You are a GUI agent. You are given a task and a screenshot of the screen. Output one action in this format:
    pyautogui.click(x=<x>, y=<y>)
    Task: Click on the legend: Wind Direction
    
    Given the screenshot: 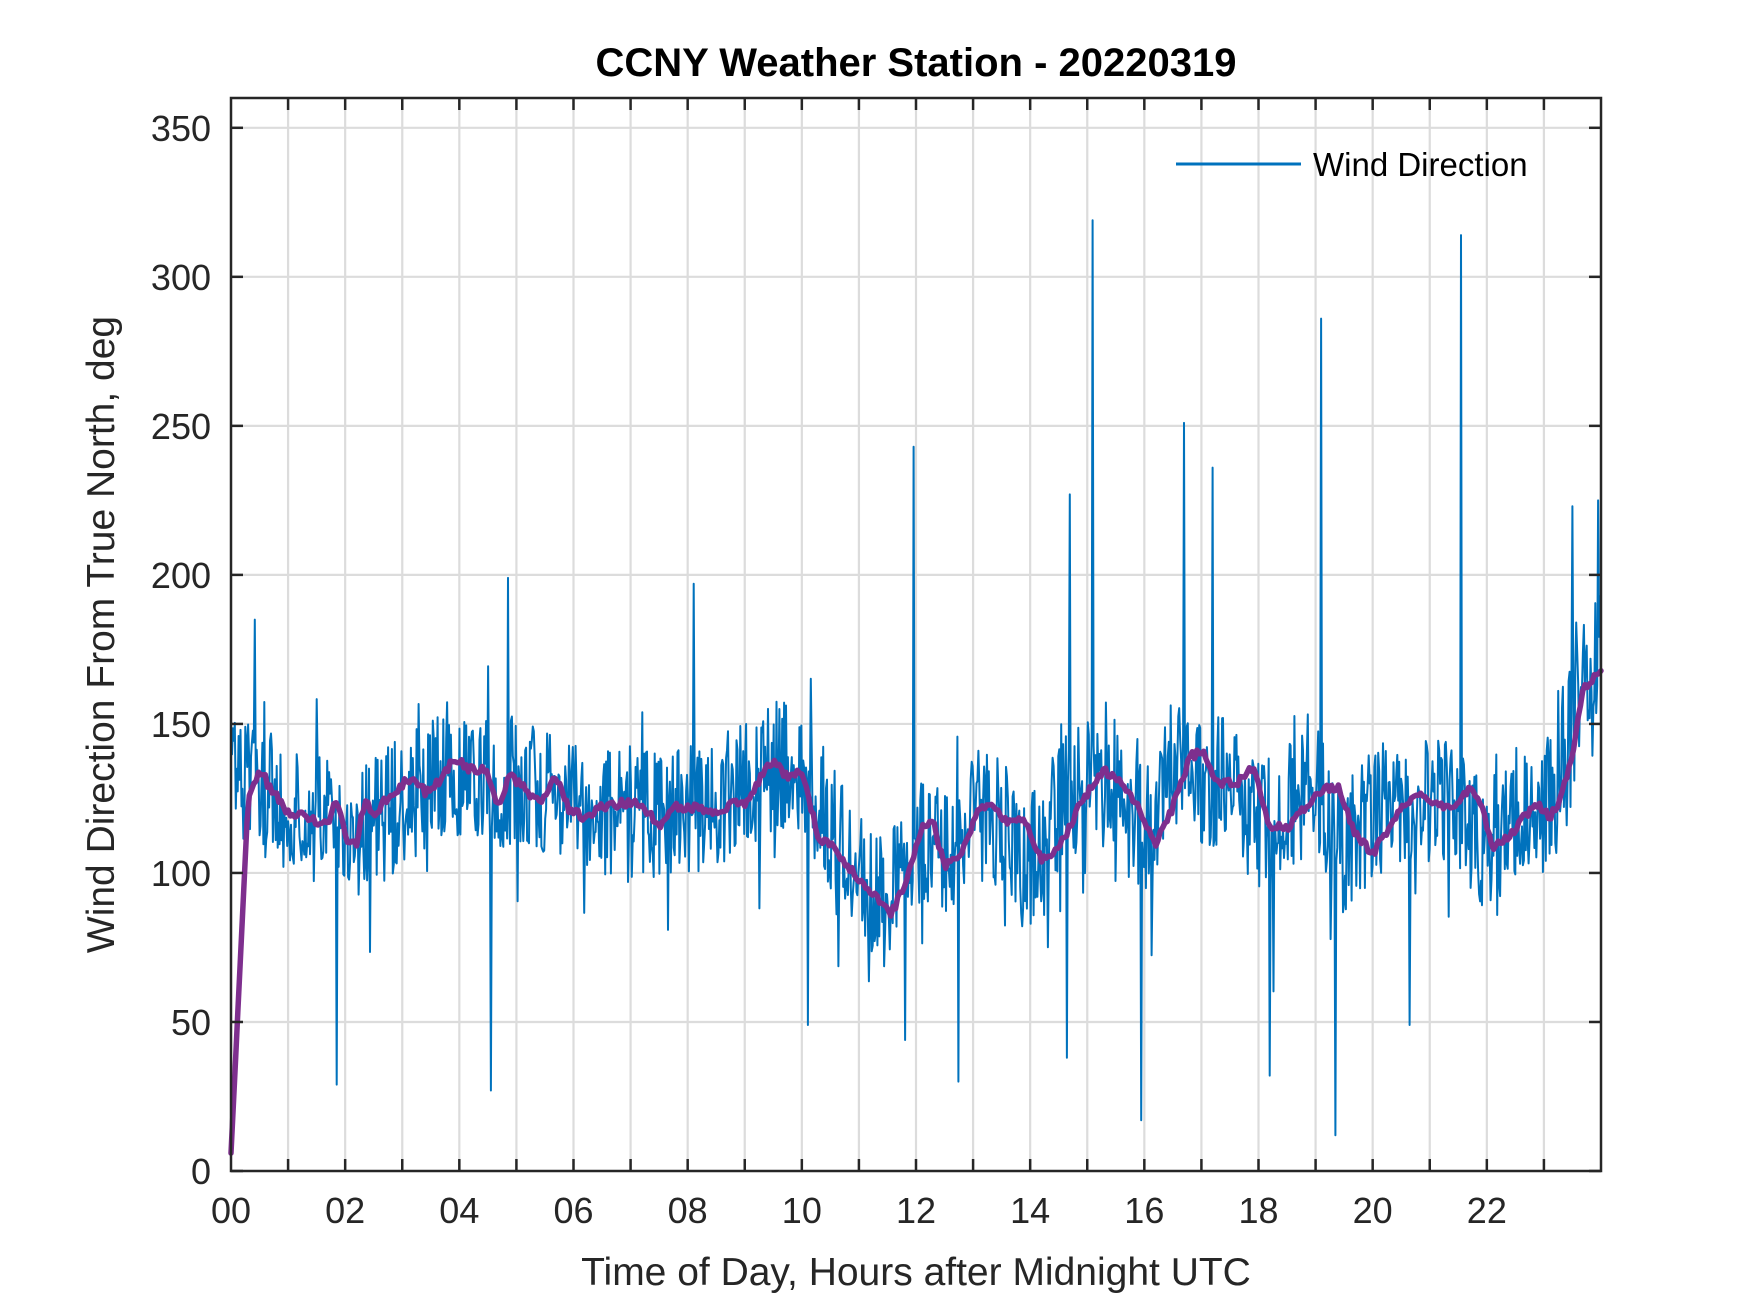 What is the action you would take?
    pyautogui.click(x=1352, y=164)
    